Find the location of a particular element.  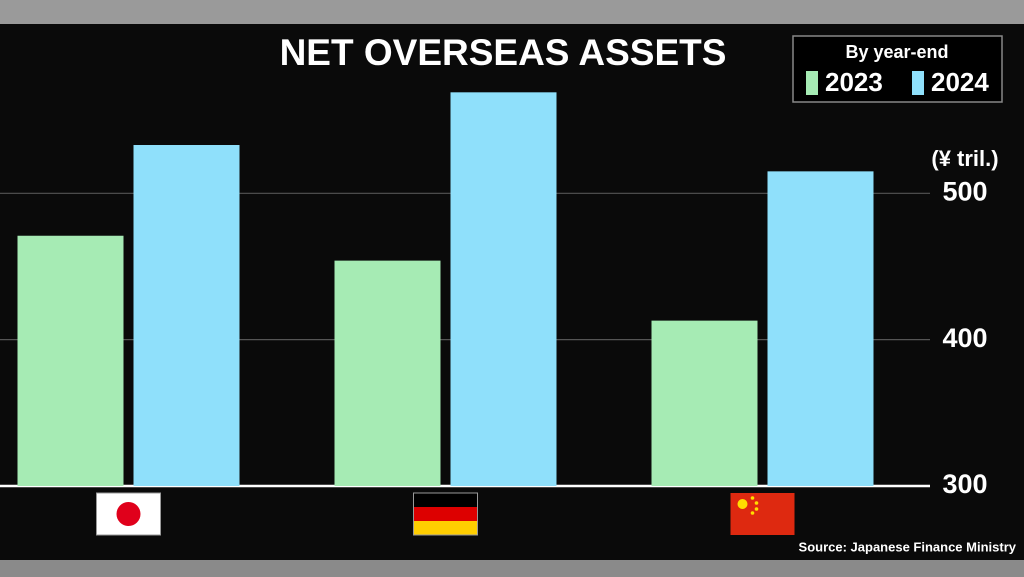

legend-box is located at coordinates (897, 69).